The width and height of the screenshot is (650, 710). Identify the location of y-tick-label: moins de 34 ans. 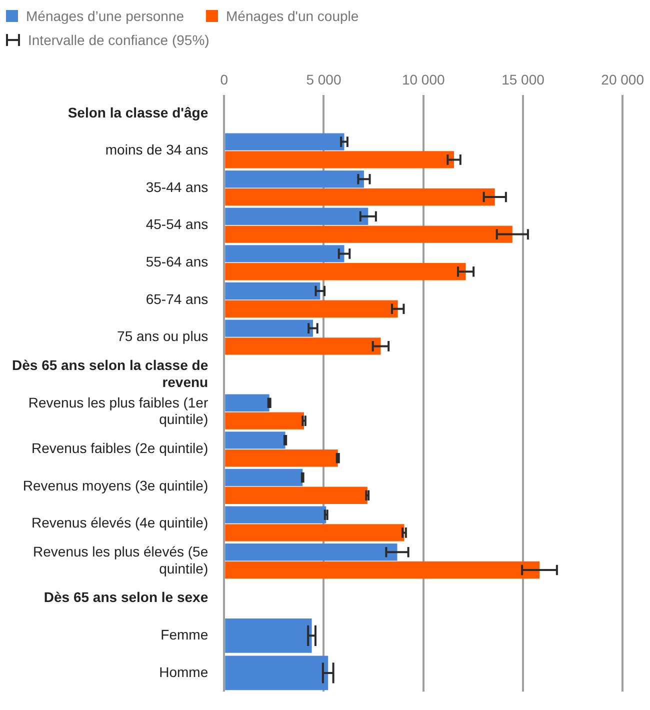
(156, 150).